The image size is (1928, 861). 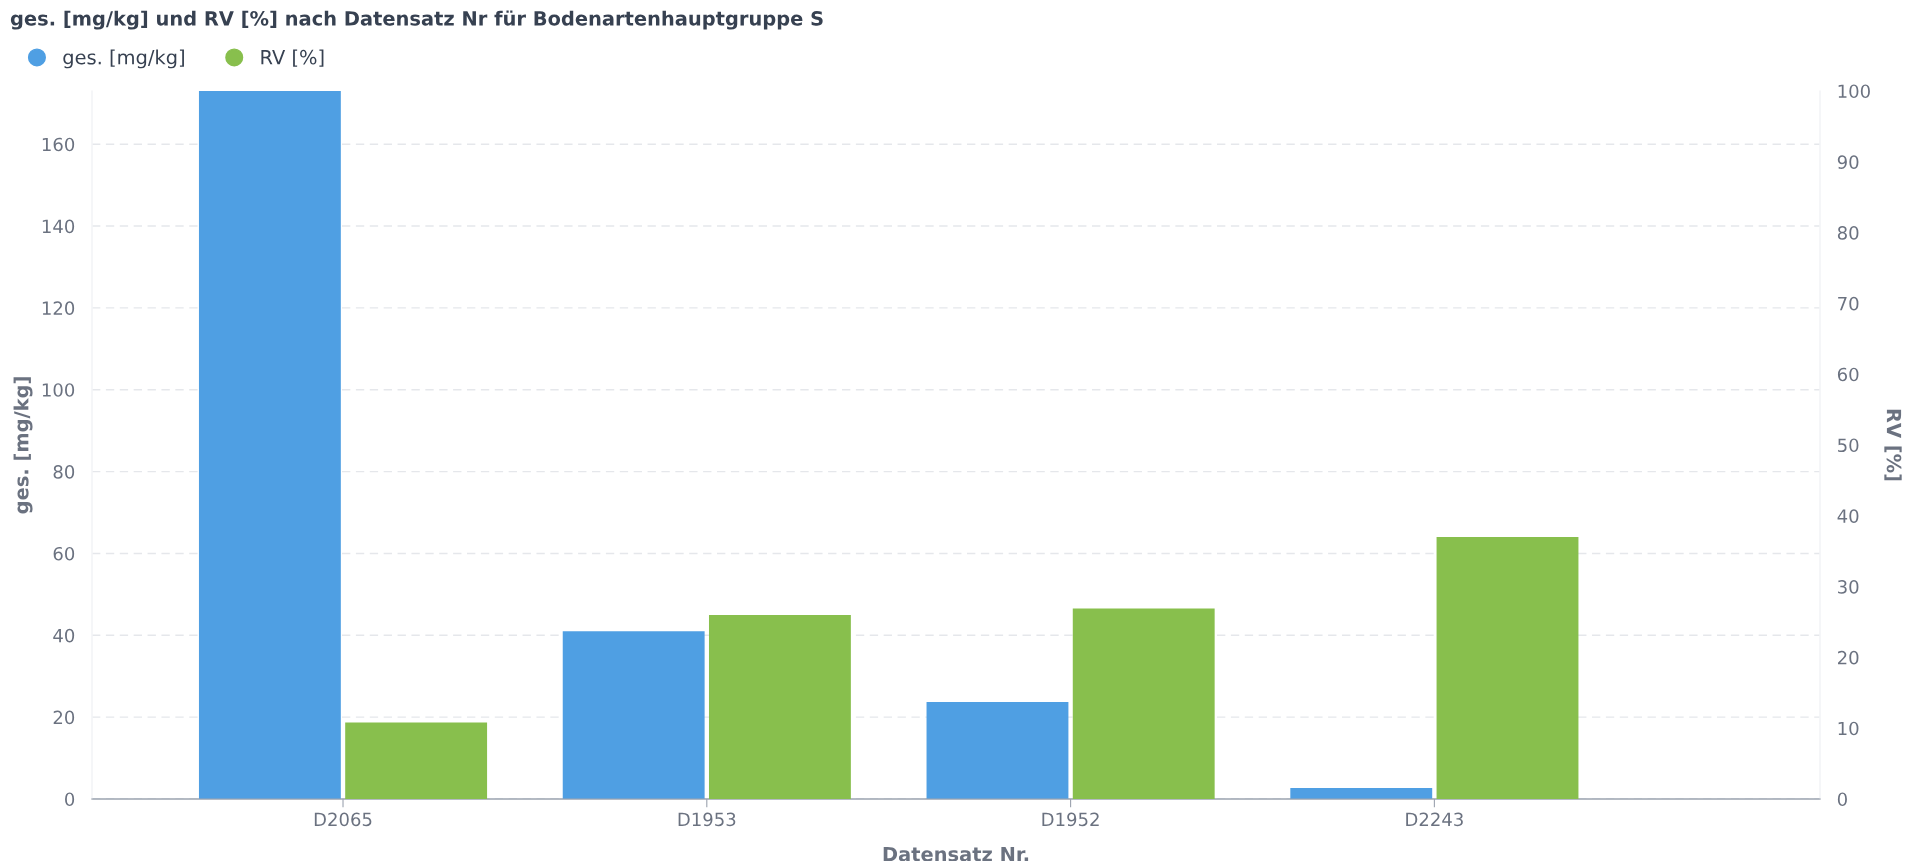 I want to click on y-tick-label: 160, so click(x=58, y=144).